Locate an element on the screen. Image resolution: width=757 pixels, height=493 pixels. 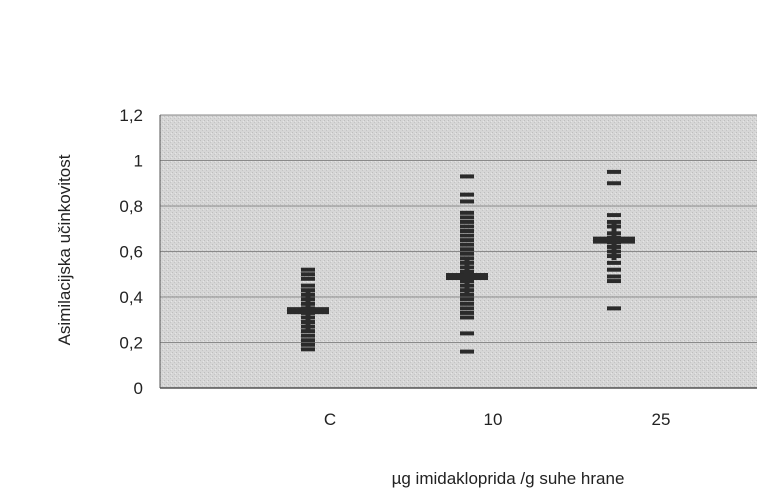
x-tick-label: 10 is located at coordinates (493, 419).